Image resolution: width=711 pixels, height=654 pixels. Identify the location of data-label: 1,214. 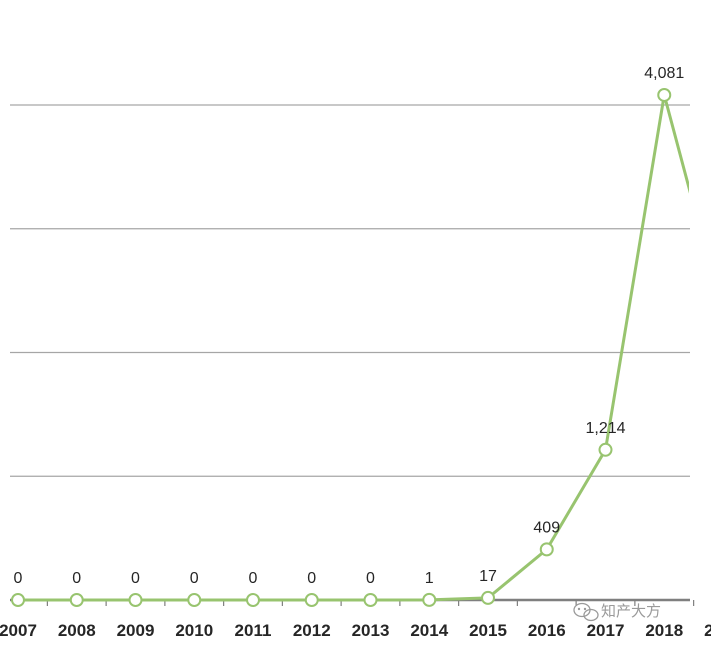
(605, 428).